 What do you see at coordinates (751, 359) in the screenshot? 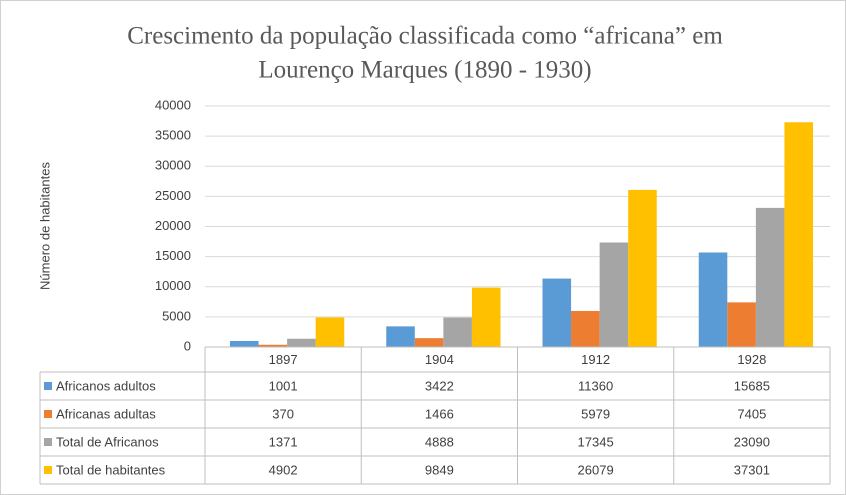
I see `x-tick-label: 1928` at bounding box center [751, 359].